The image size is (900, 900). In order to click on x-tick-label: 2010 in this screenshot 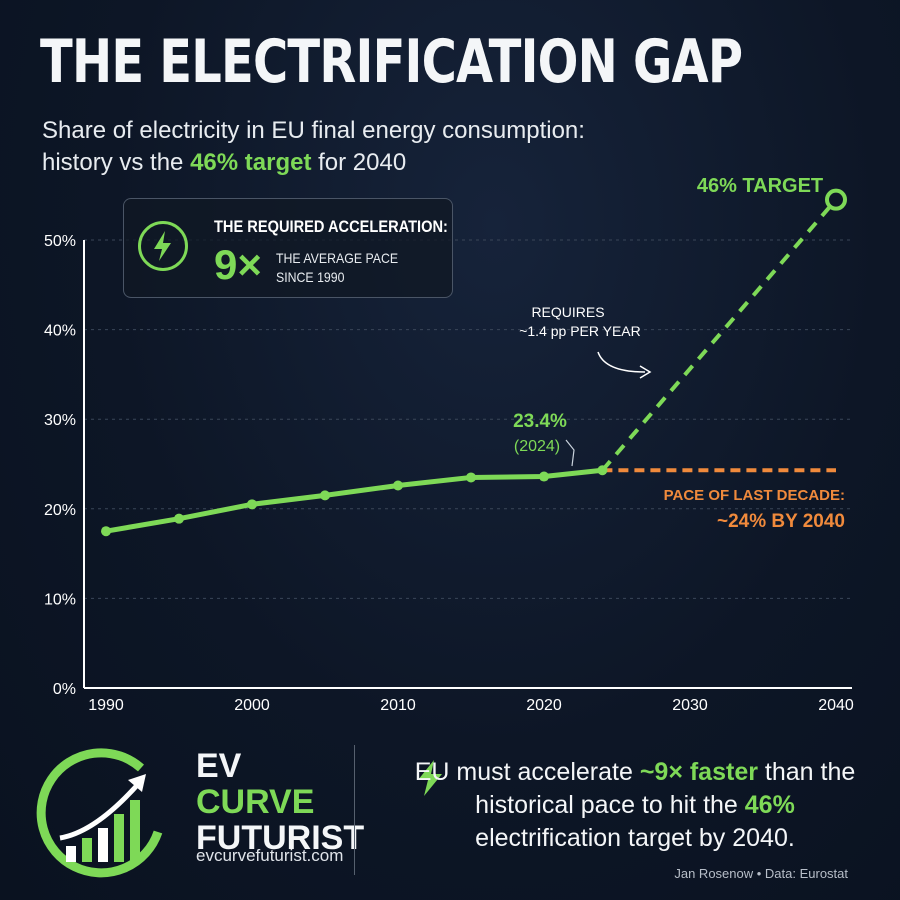, I will do `click(398, 705)`.